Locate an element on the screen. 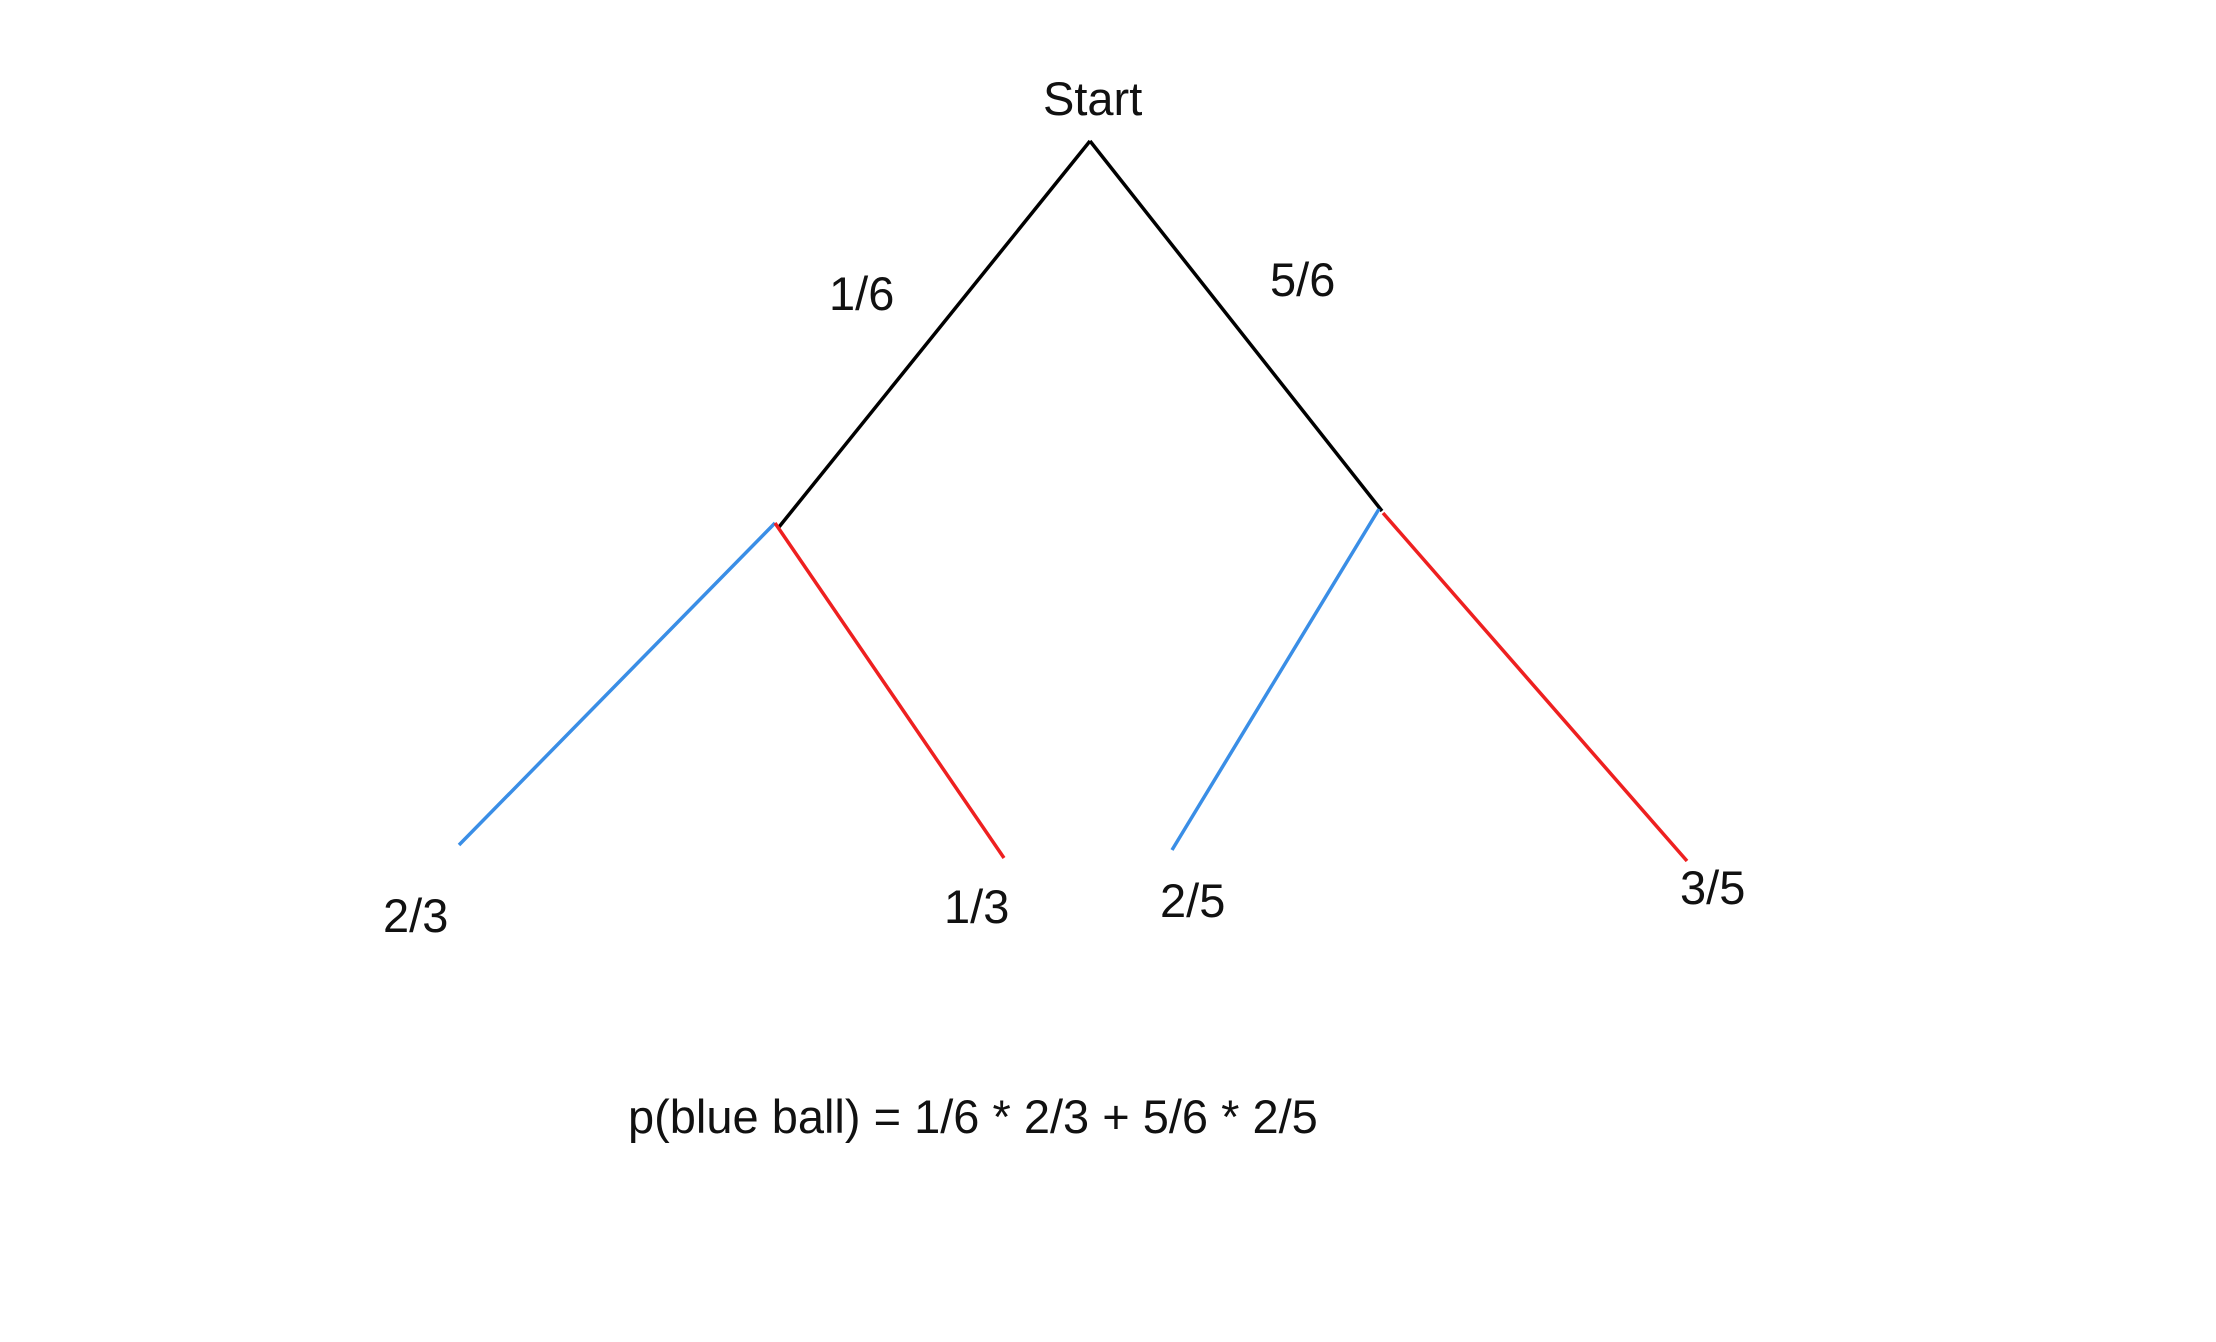 The width and height of the screenshot is (2216, 1342). edge-right-node-red is located at coordinates (1535, 687).